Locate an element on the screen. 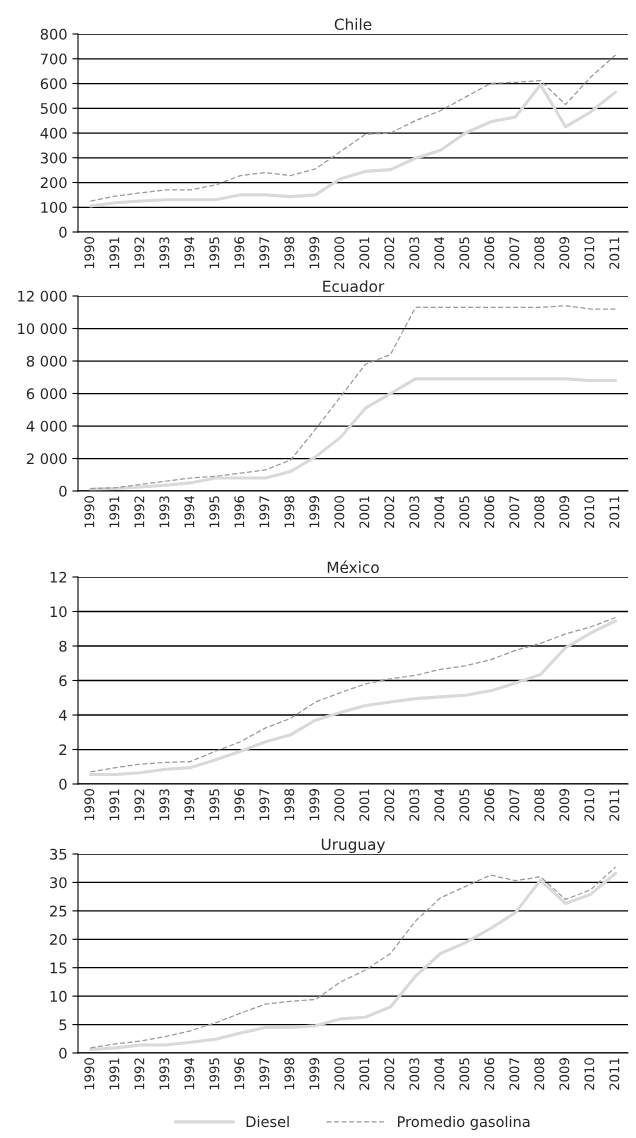 This screenshot has width=636, height=1138. y-tick-label: 25 is located at coordinates (58, 911).